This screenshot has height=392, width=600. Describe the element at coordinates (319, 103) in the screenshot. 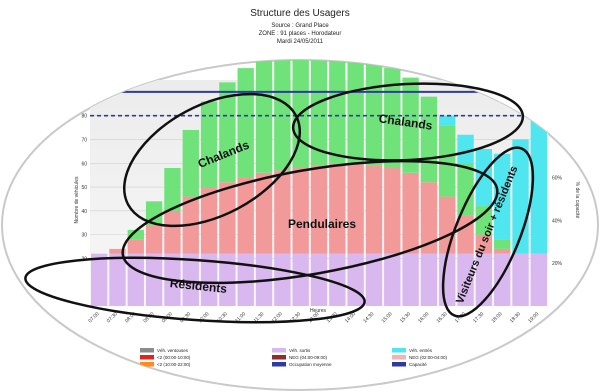

I see `reference-lines` at that location.